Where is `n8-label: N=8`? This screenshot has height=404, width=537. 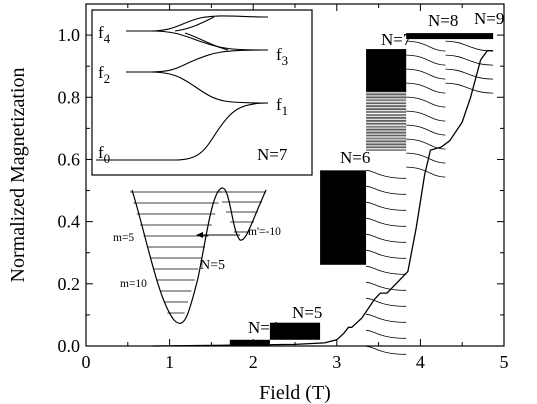 n8-label: N=8 is located at coordinates (443, 20).